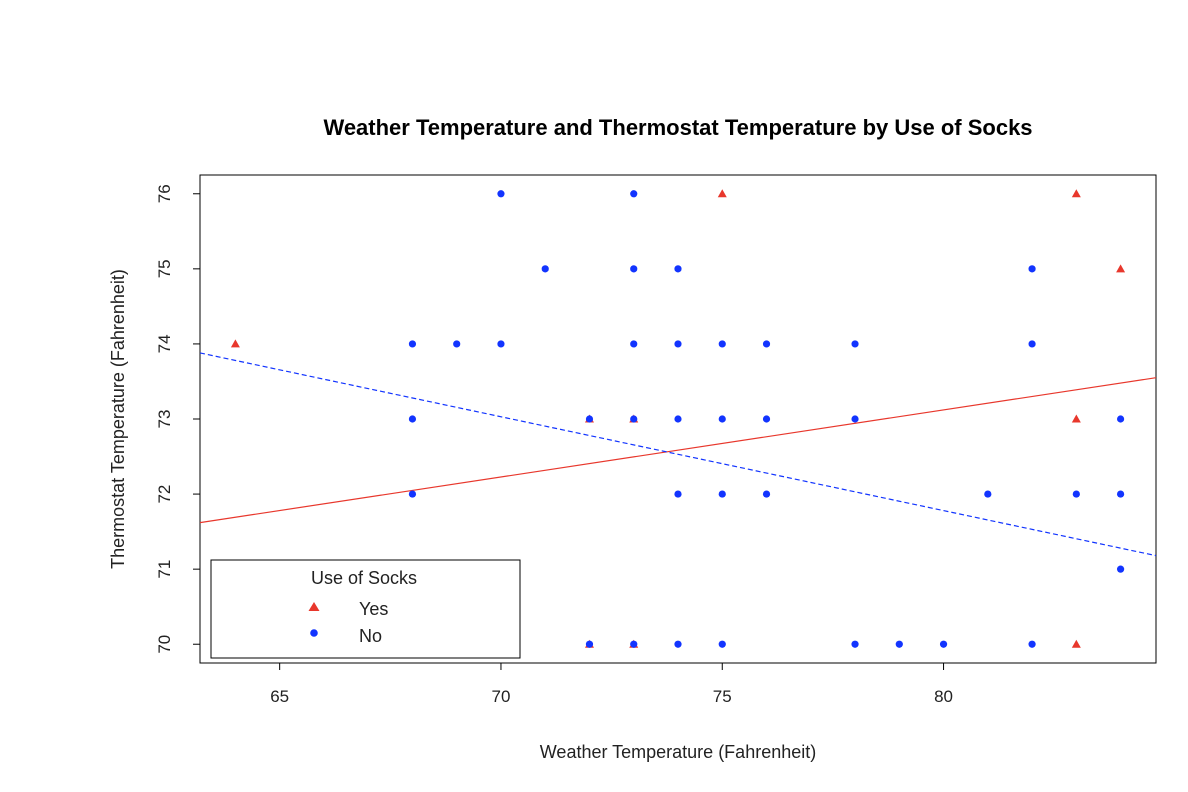  Describe the element at coordinates (164, 419) in the screenshot. I see `y-tick-label: 73` at that location.